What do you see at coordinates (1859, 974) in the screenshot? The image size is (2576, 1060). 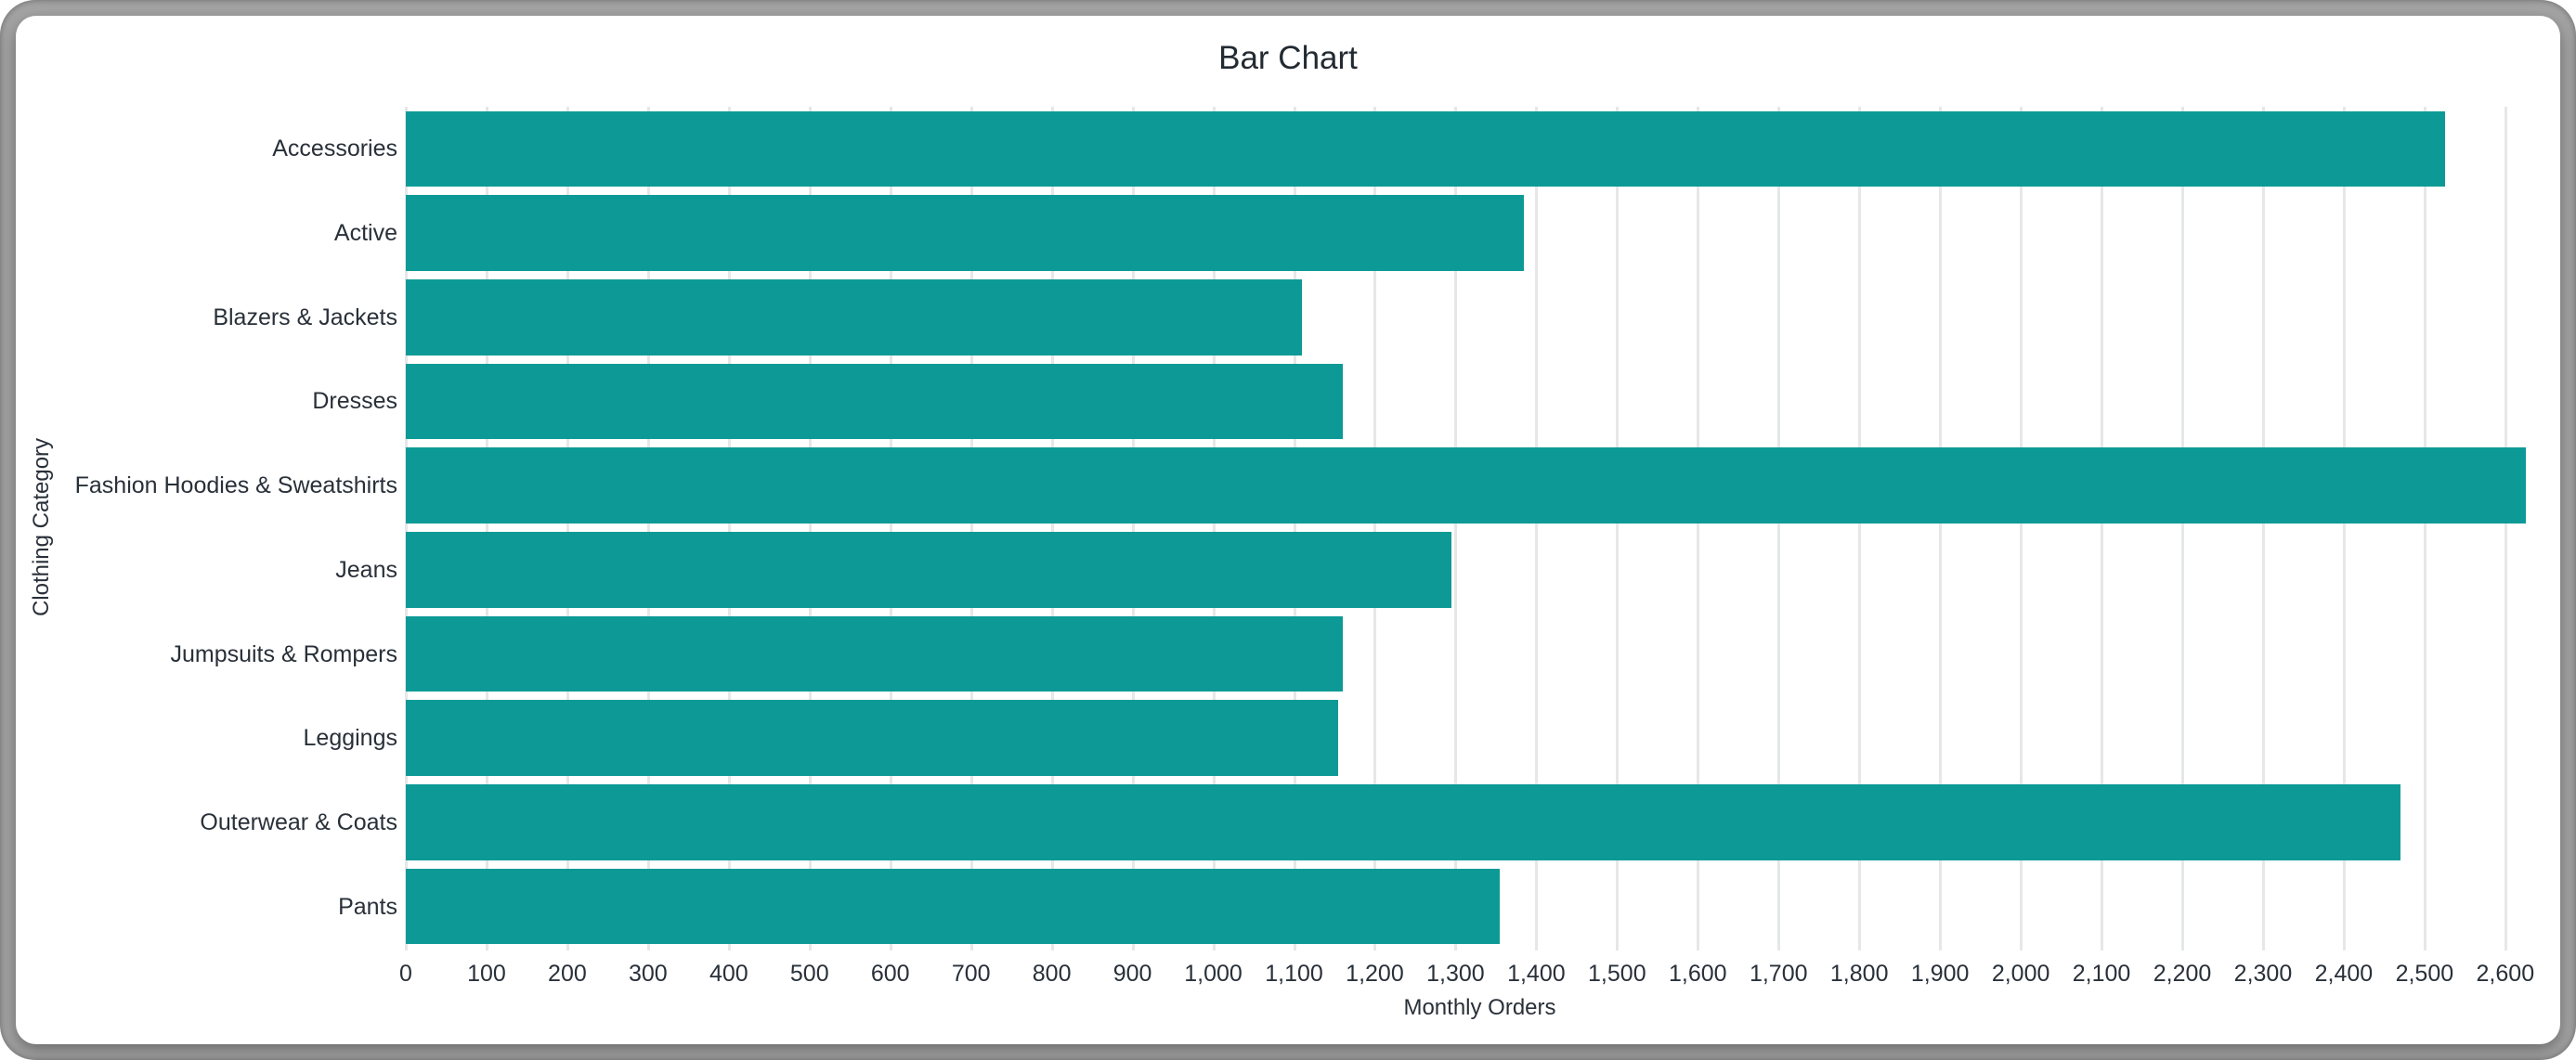 I see `x-axis-tick-label: 1,800` at bounding box center [1859, 974].